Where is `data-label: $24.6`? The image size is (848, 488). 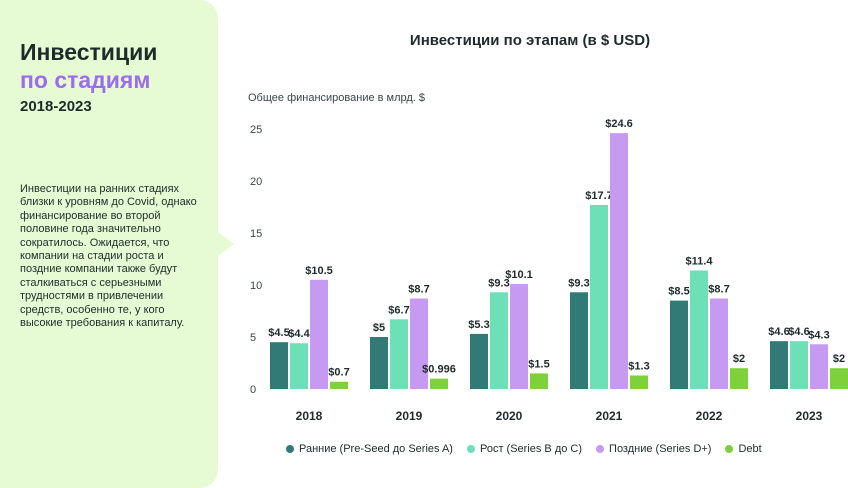 data-label: $24.6 is located at coordinates (619, 124).